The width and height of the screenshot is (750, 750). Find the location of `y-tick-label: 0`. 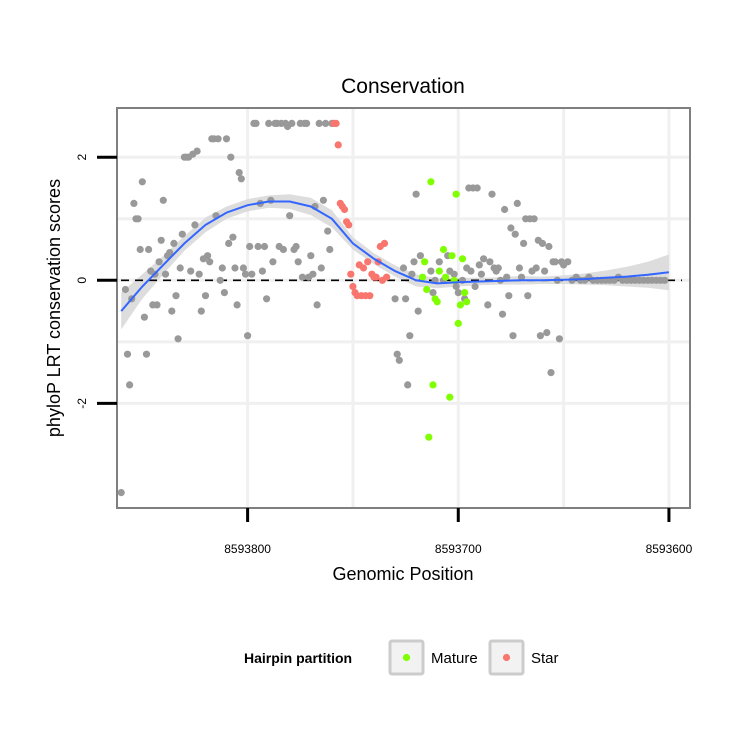

y-tick-label: 0 is located at coordinates (82, 280).